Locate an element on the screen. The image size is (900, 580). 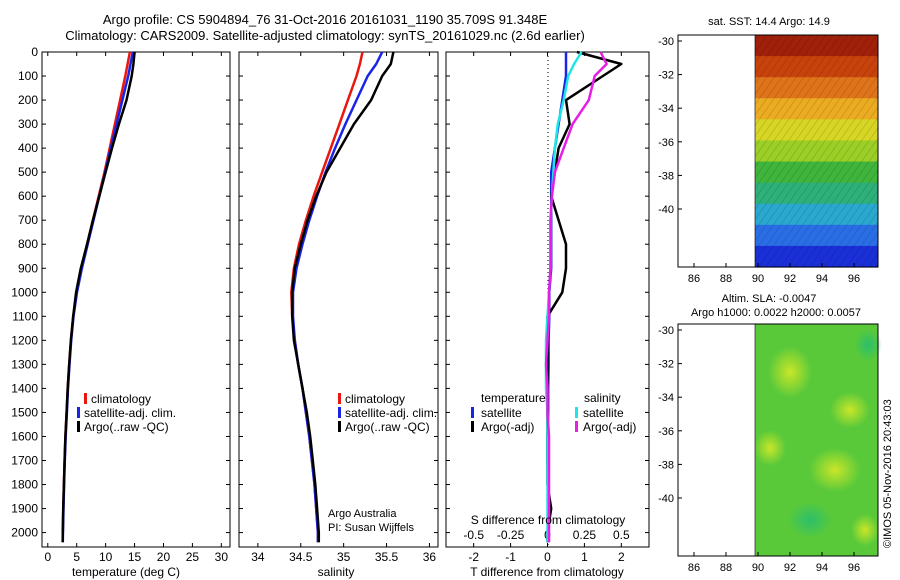
x-tick-label: 10 is located at coordinates (106, 557).